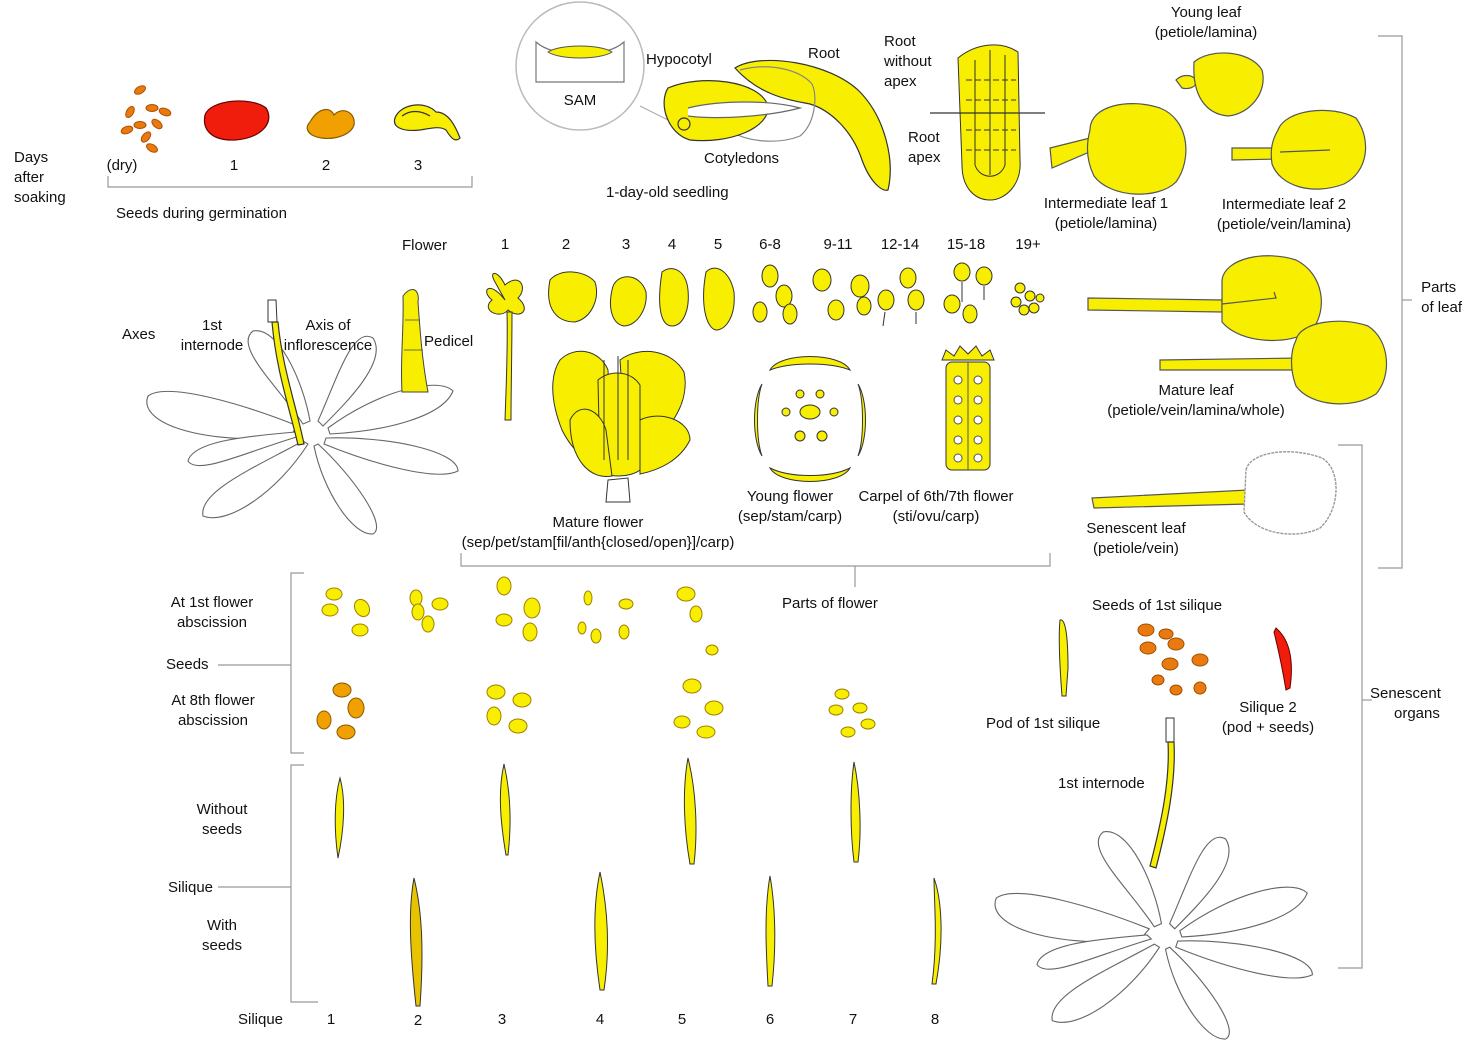  I want to click on silique-number-3: 3, so click(502, 1019).